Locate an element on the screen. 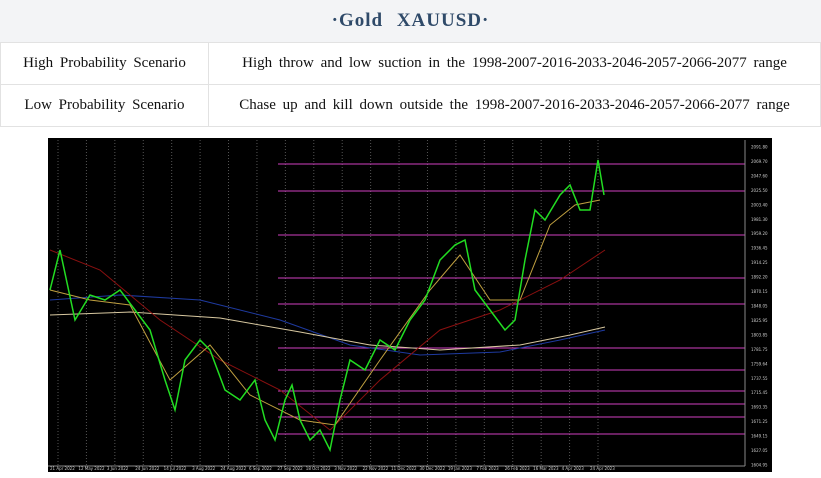 The height and width of the screenshot is (478, 821). price-label: 1803.85 is located at coordinates (759, 334).